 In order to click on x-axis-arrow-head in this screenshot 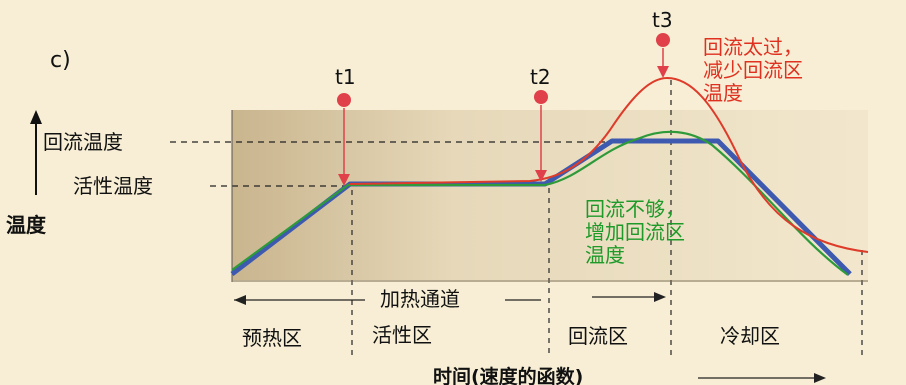, I will do `click(820, 378)`.